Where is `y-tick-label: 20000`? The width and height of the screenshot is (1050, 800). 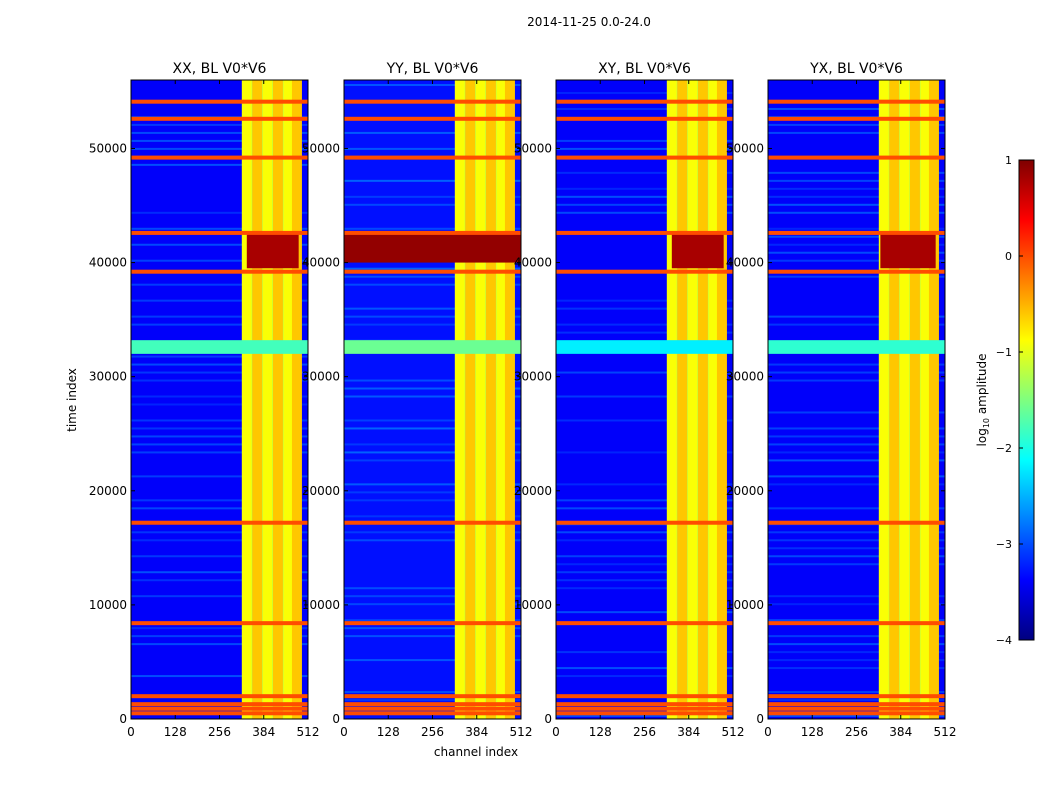 y-tick-label: 20000 is located at coordinates (321, 491).